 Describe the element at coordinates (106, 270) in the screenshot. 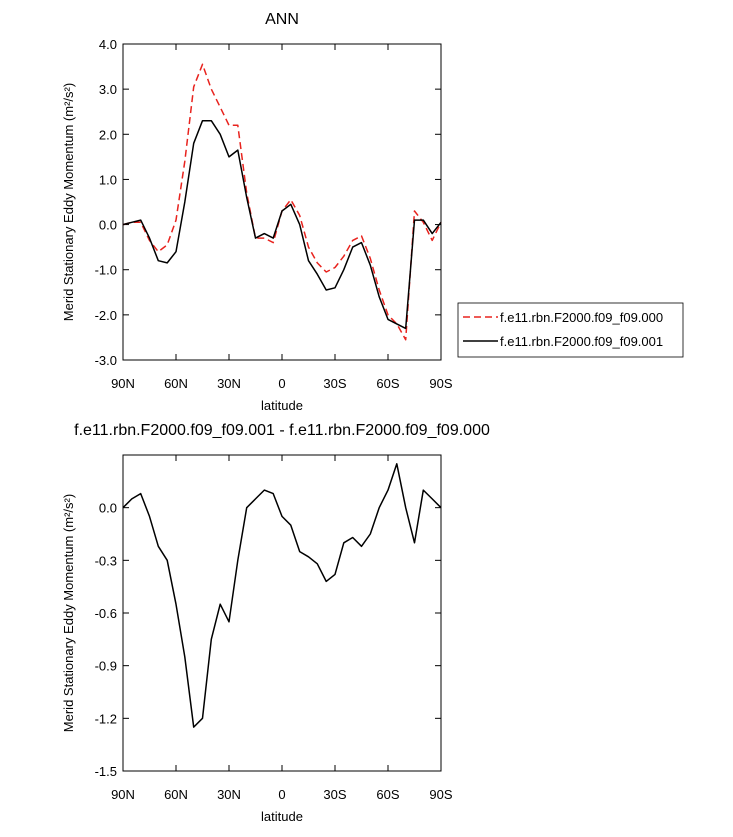

I see `y-tick-label: -1.0` at that location.